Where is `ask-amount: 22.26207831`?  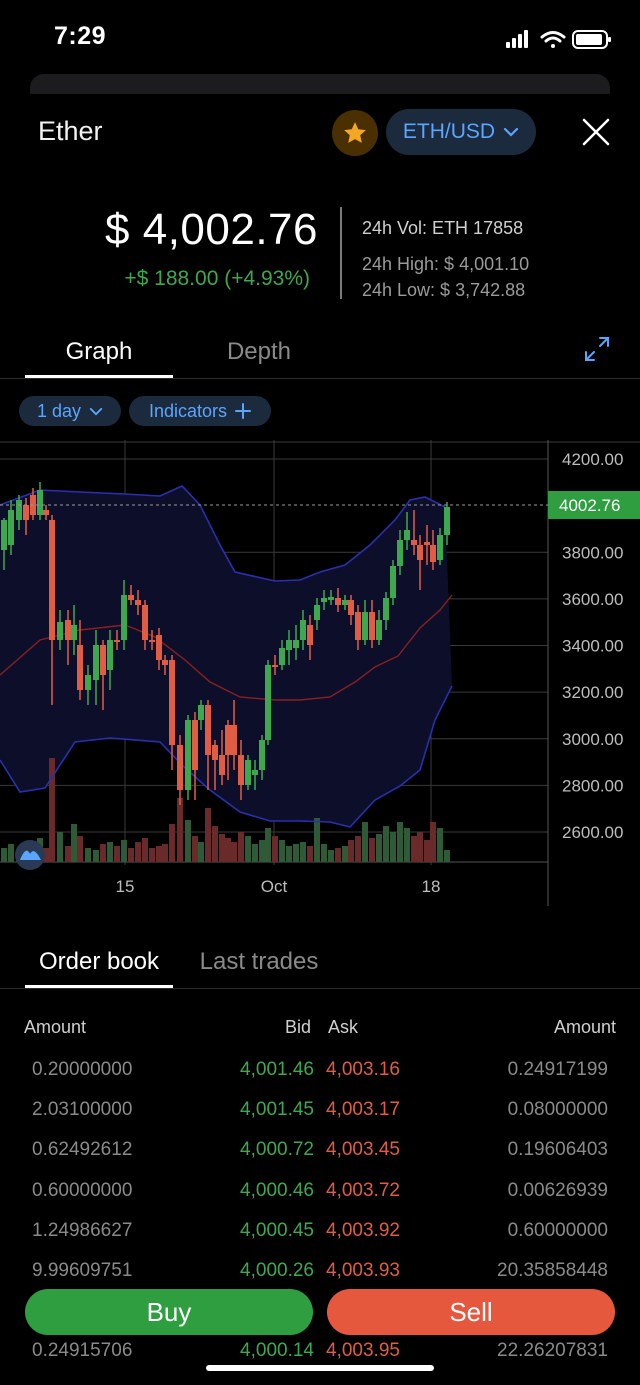
ask-amount: 22.26207831 is located at coordinates (552, 1350).